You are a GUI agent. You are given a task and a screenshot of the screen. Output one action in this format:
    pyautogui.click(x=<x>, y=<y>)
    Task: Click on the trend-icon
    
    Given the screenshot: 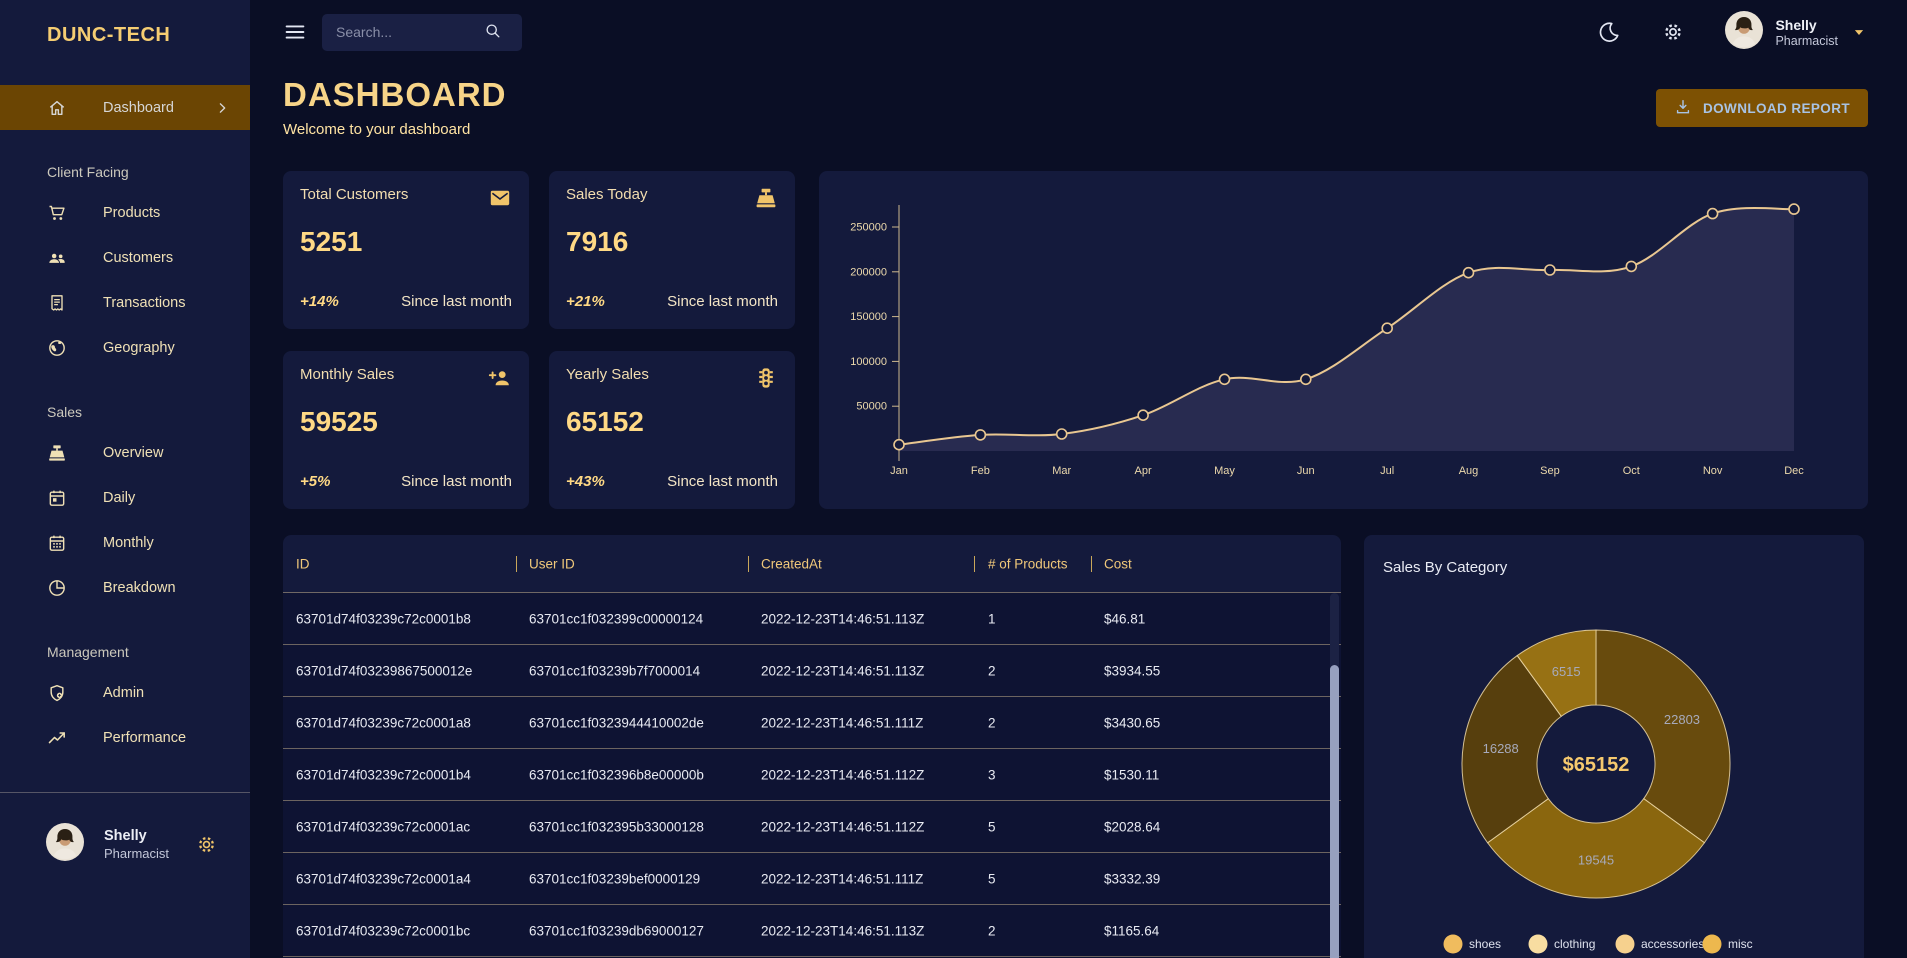 What is the action you would take?
    pyautogui.click(x=56, y=737)
    